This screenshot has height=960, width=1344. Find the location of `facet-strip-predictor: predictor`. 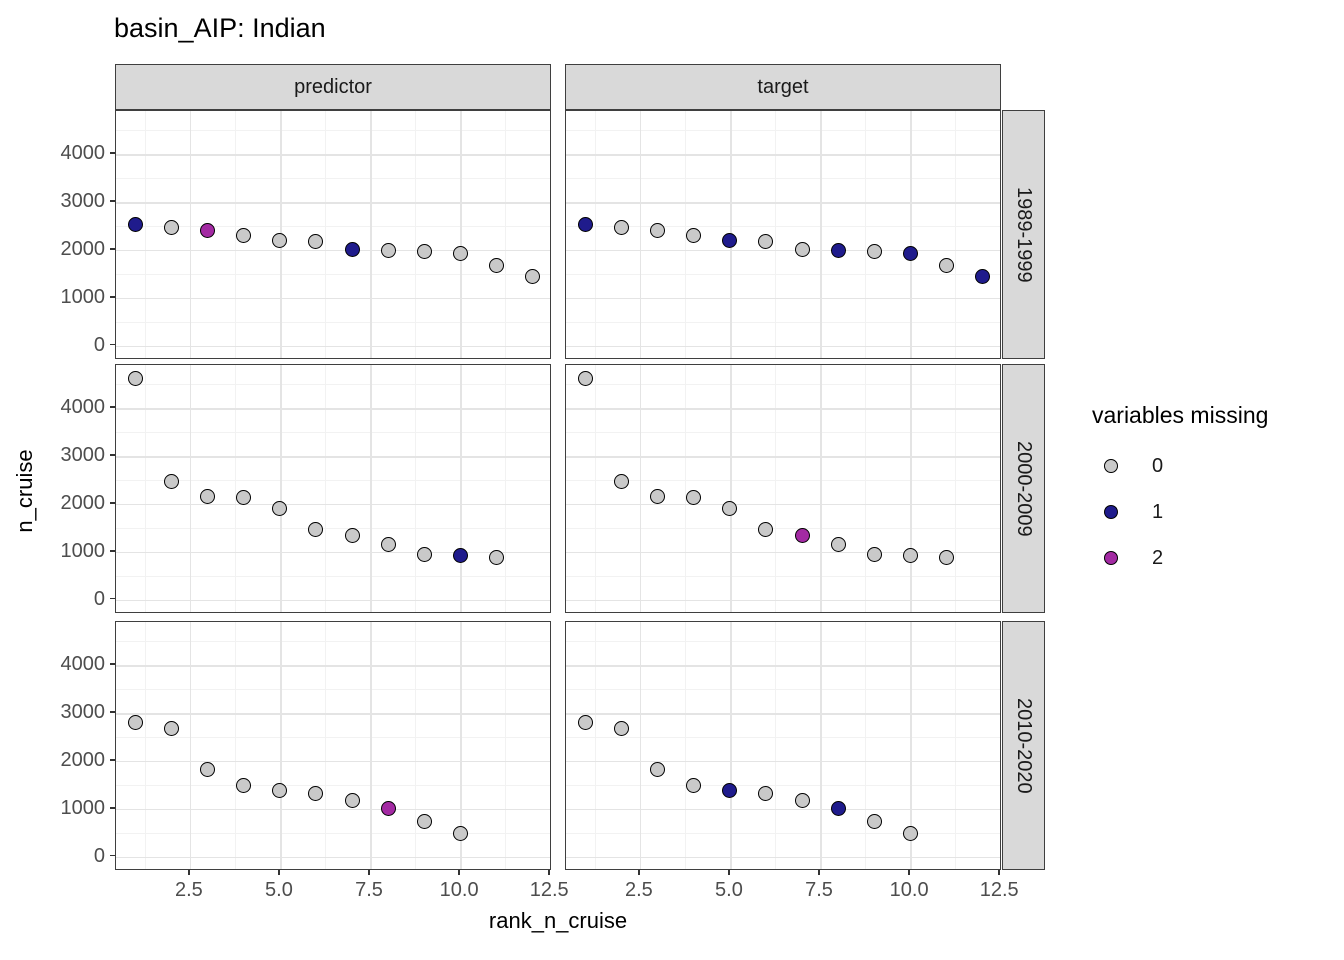

facet-strip-predictor: predictor is located at coordinates (333, 87).